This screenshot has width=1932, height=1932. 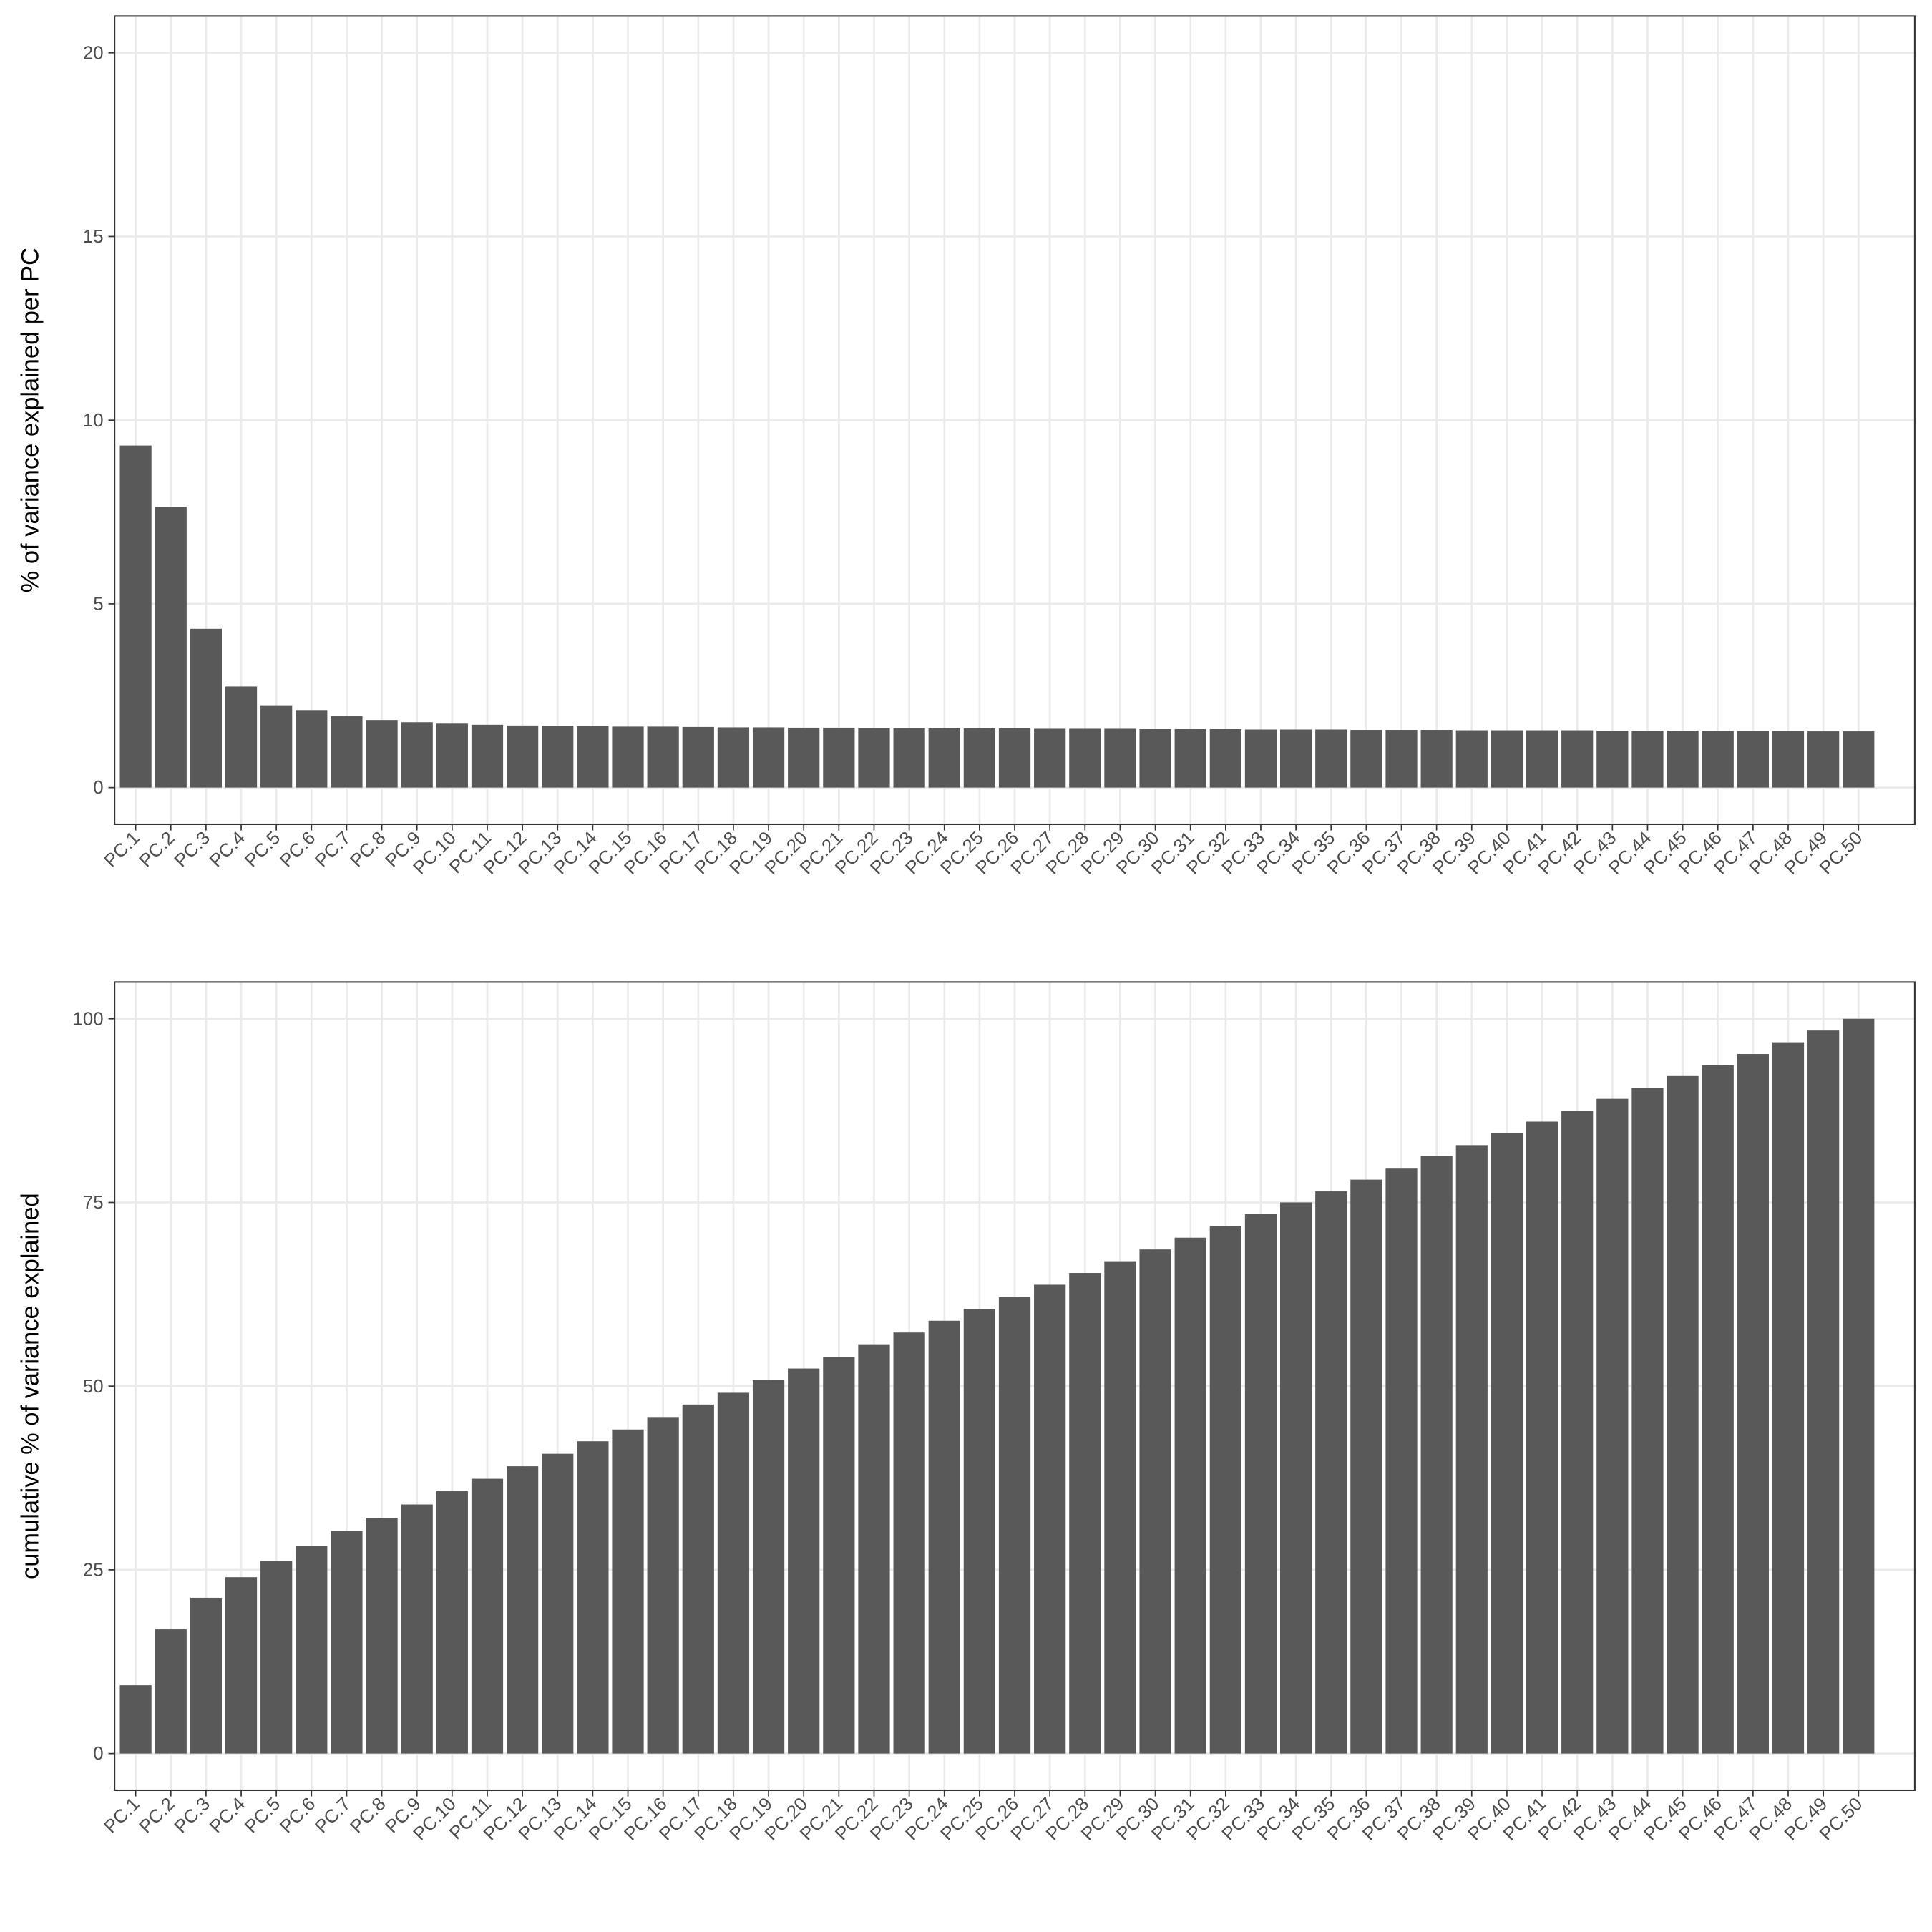 What do you see at coordinates (30, 420) in the screenshot?
I see `y-axis-title: % of variance explained per PC` at bounding box center [30, 420].